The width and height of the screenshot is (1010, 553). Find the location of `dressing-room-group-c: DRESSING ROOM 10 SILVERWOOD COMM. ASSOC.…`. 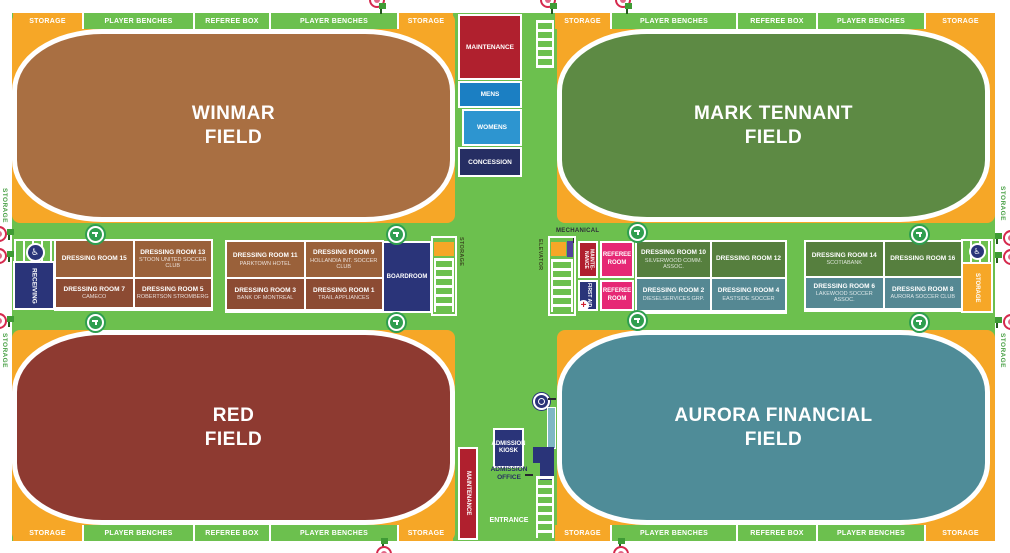

dressing-room-group-c: DRESSING ROOM 10 SILVERWOOD COMM. ASSOC.… is located at coordinates (711, 277).